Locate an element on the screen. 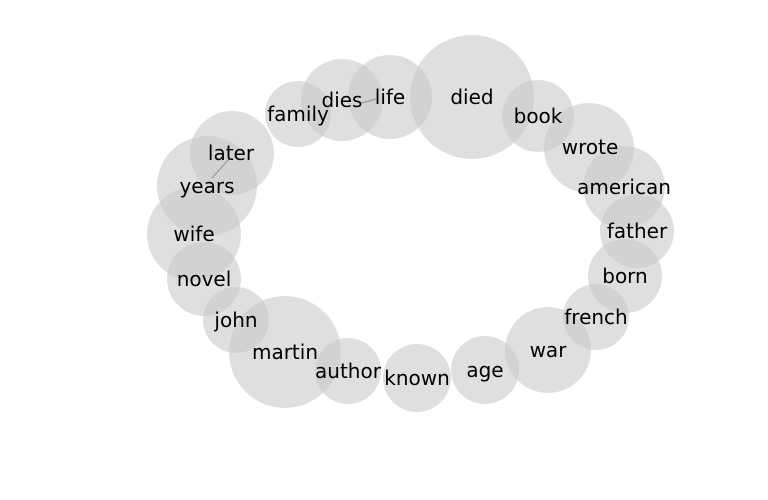 The image size is (768, 500). label-novel: novel is located at coordinates (204, 279).